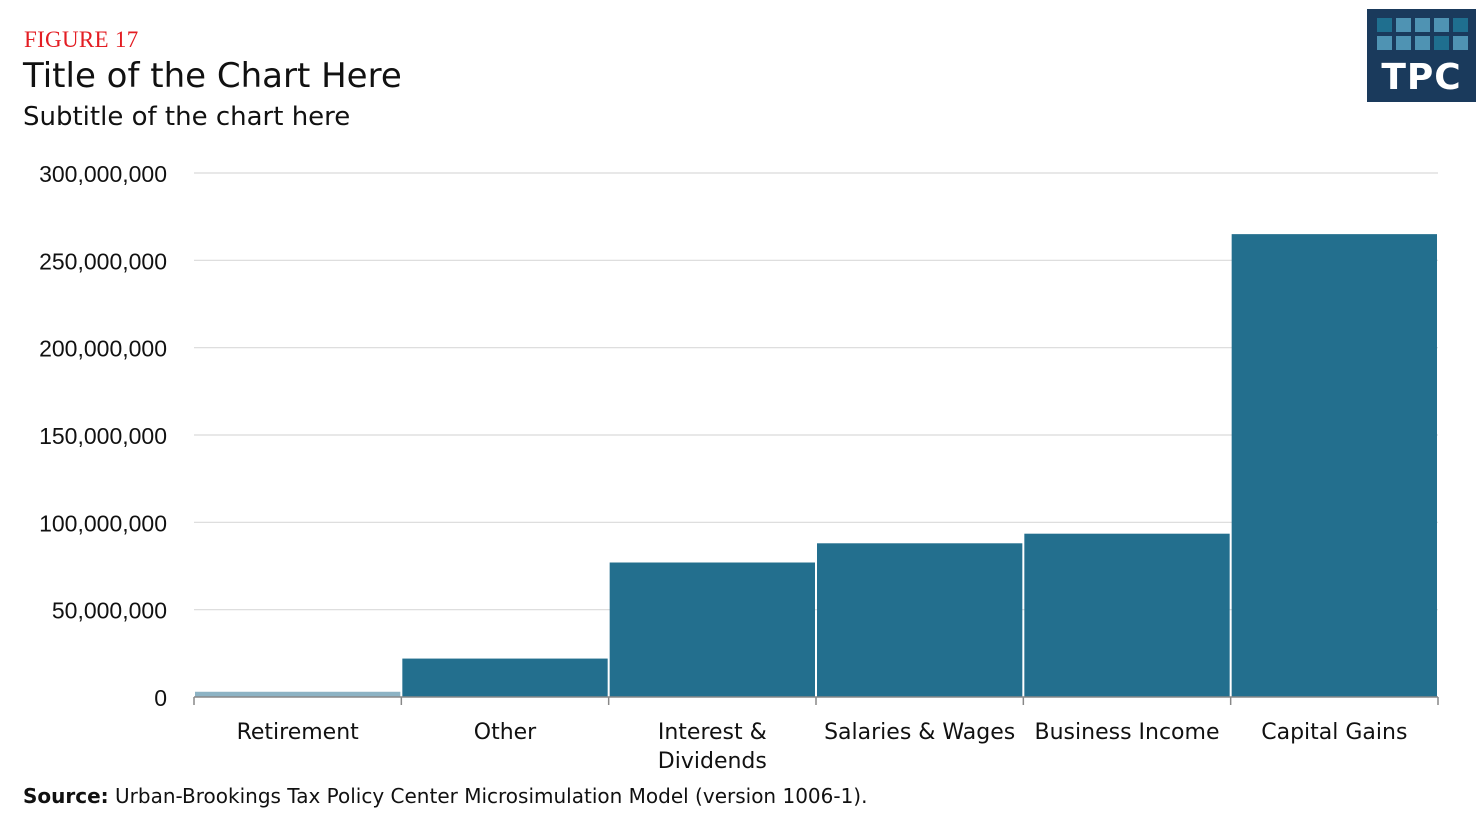 This screenshot has width=1478, height=832. What do you see at coordinates (1334, 732) in the screenshot?
I see `x-tick-label: Capital Gains` at bounding box center [1334, 732].